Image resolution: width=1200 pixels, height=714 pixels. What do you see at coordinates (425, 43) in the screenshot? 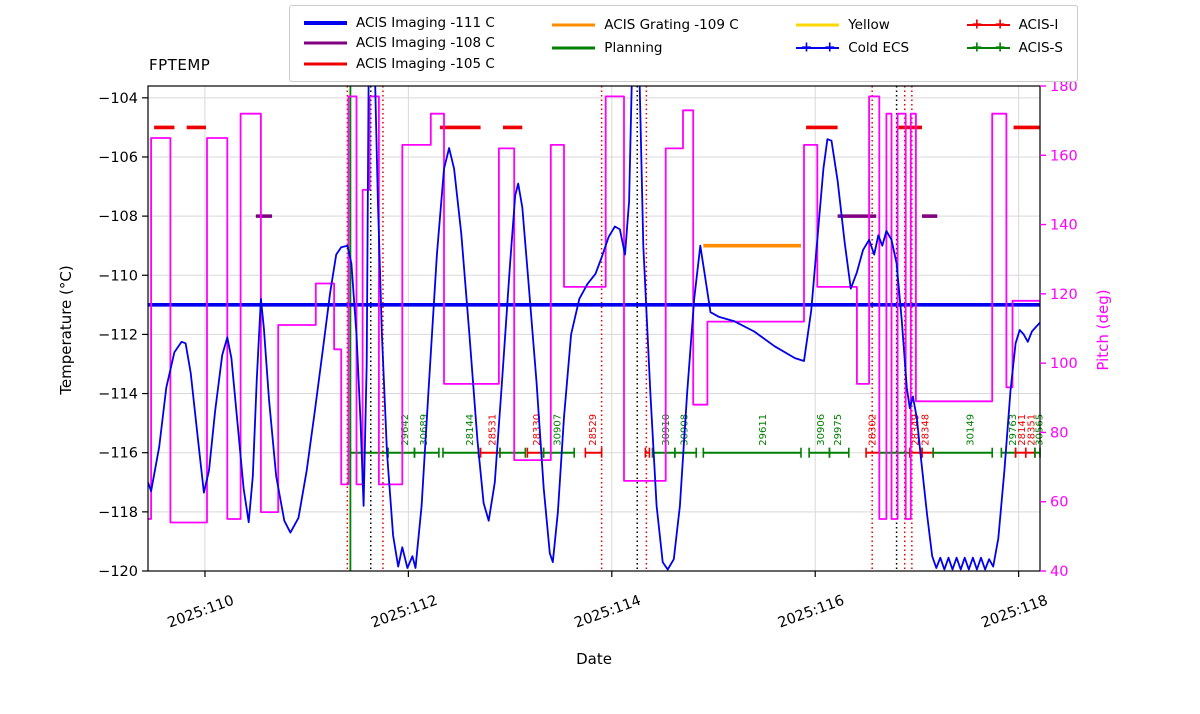
I see `legend-label: ACIS Imaging -108 C` at bounding box center [425, 43].